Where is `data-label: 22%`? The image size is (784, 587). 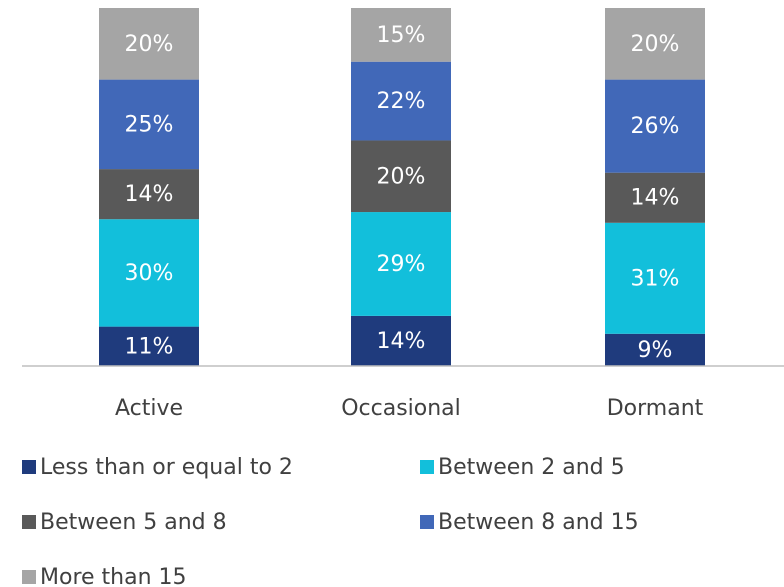 data-label: 22% is located at coordinates (401, 101).